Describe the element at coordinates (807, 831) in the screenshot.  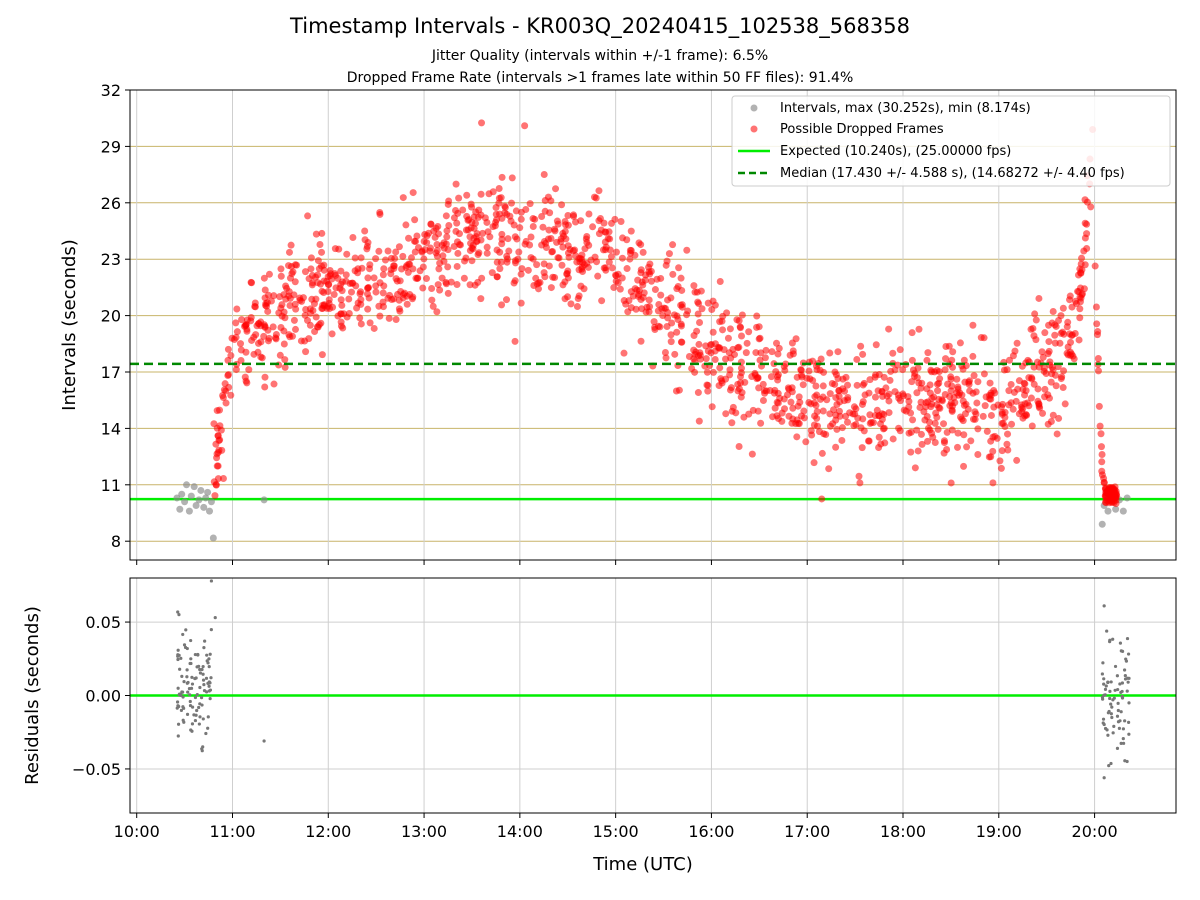
I see `x-tick-label: 17:00` at that location.